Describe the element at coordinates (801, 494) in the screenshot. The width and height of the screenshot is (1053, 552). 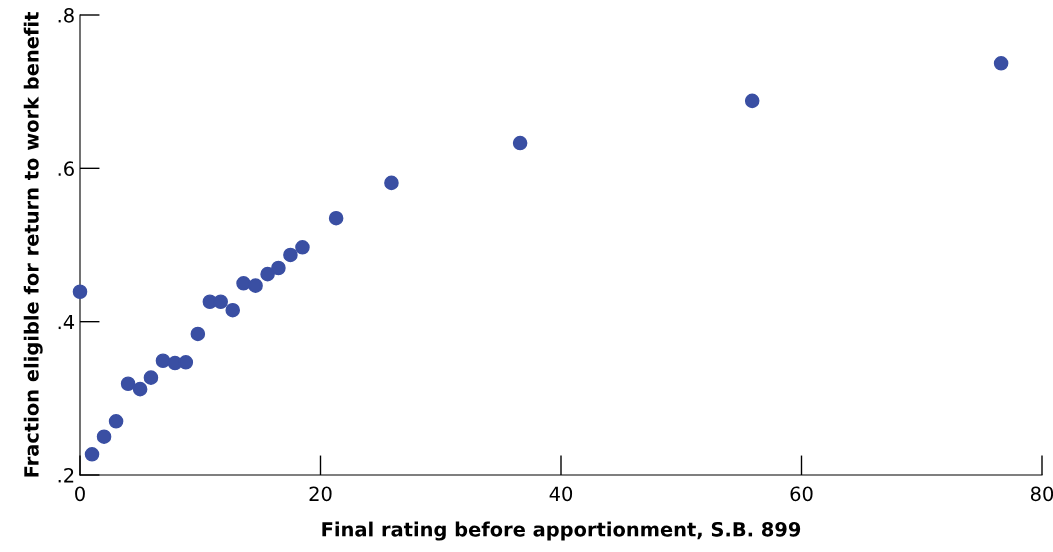
I see `x-tick-label: 60` at that location.